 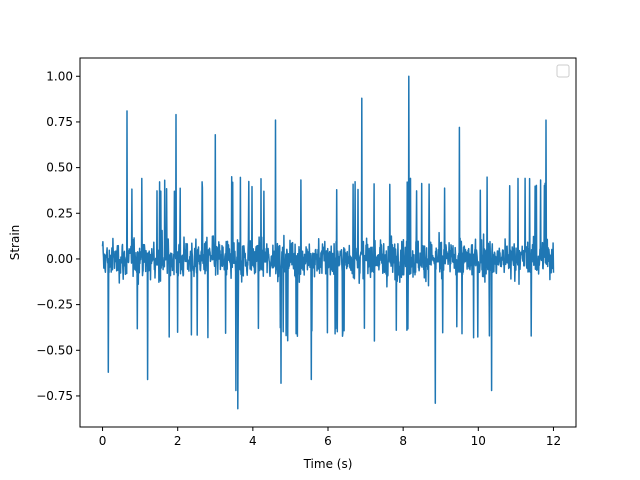 I want to click on x-tick-label: 12, so click(x=553, y=441).